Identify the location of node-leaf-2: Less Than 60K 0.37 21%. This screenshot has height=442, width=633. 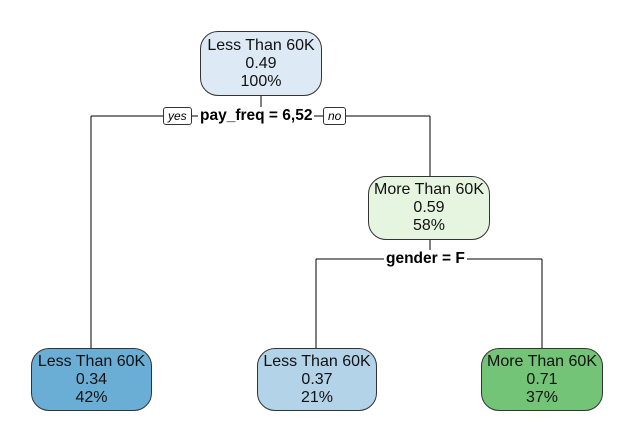
(317, 379).